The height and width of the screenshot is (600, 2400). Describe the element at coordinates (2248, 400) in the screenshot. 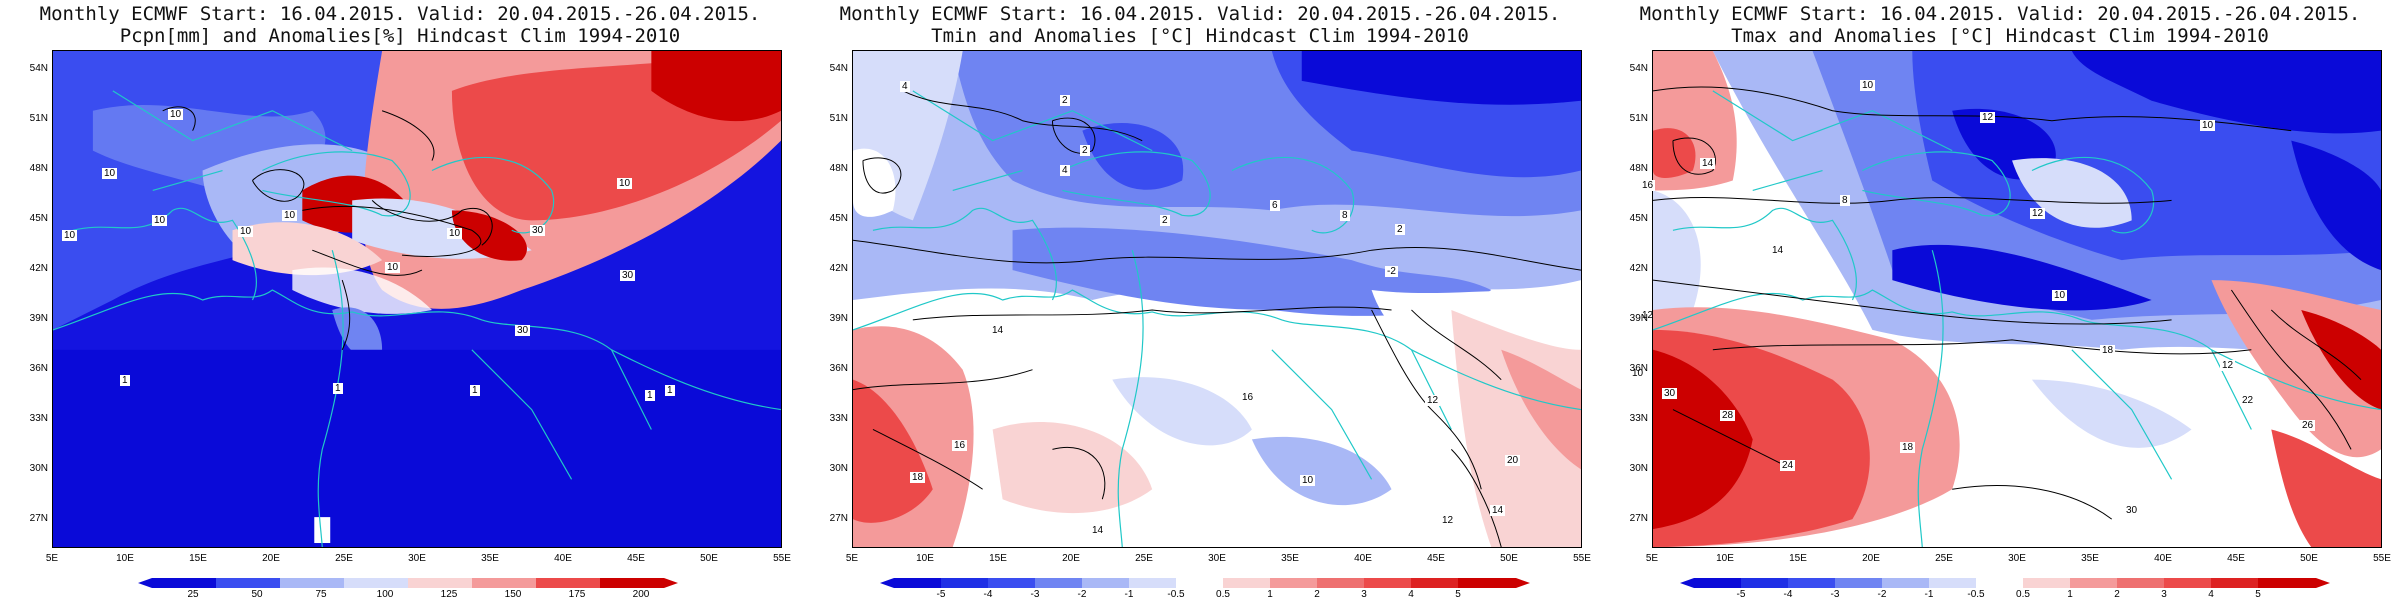

I see `contour-label: 22` at that location.